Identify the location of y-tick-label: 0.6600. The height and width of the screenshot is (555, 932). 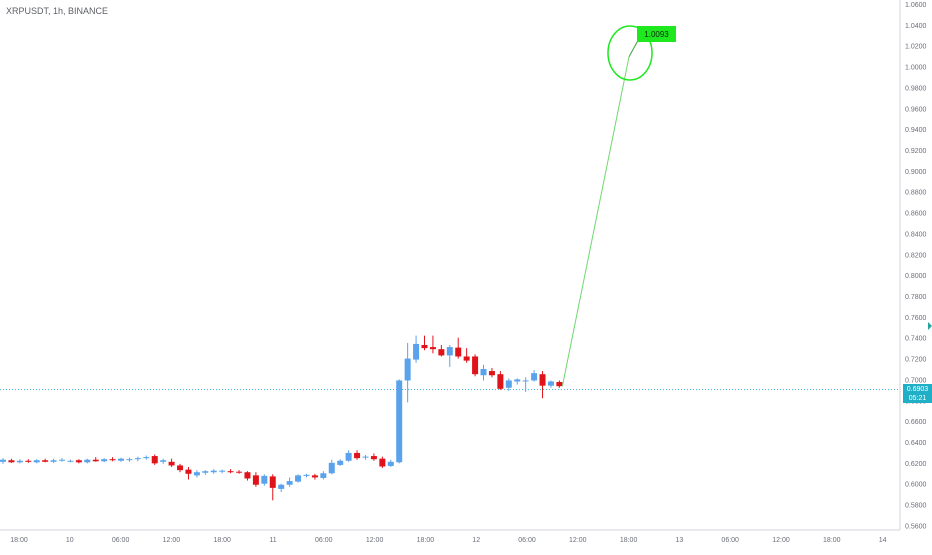
(916, 422).